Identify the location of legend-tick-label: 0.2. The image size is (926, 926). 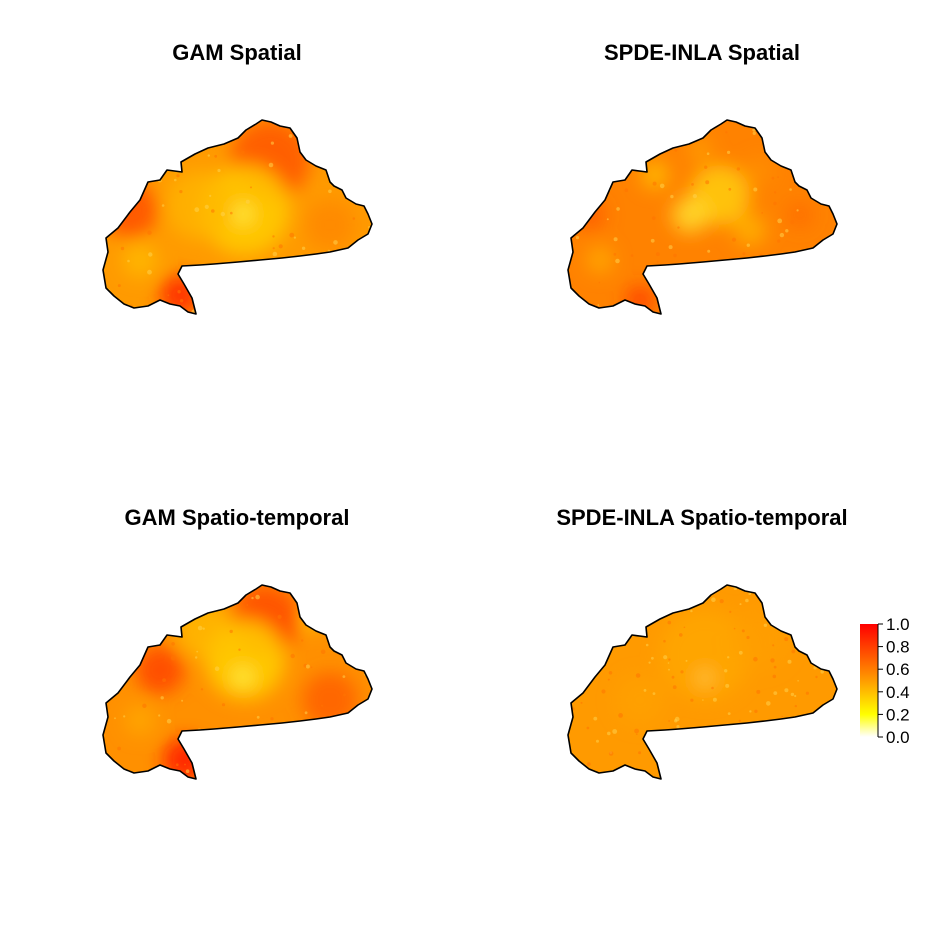
(898, 714).